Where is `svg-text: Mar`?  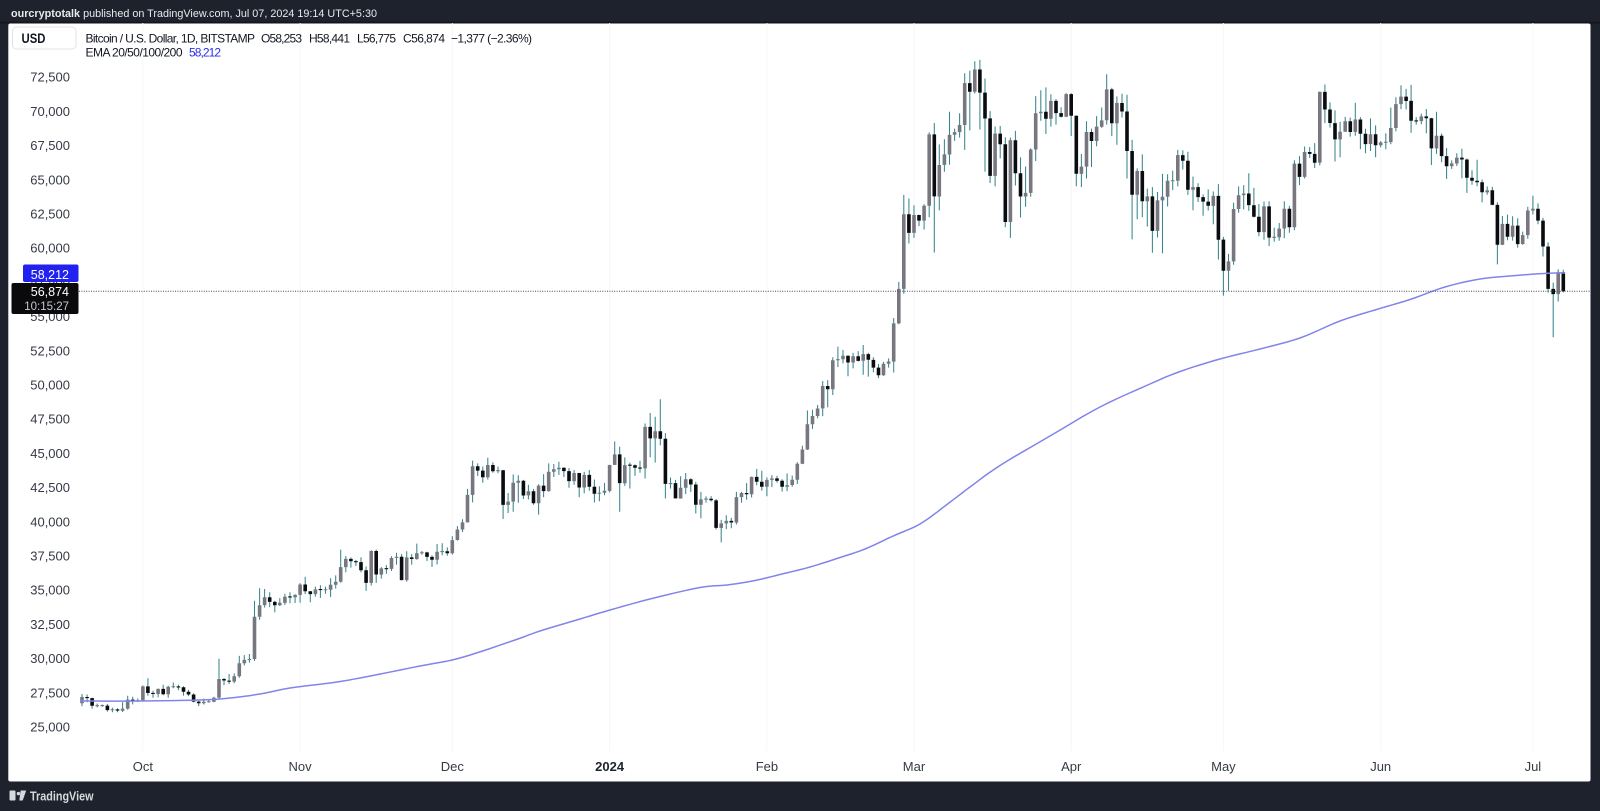 svg-text: Mar is located at coordinates (914, 766).